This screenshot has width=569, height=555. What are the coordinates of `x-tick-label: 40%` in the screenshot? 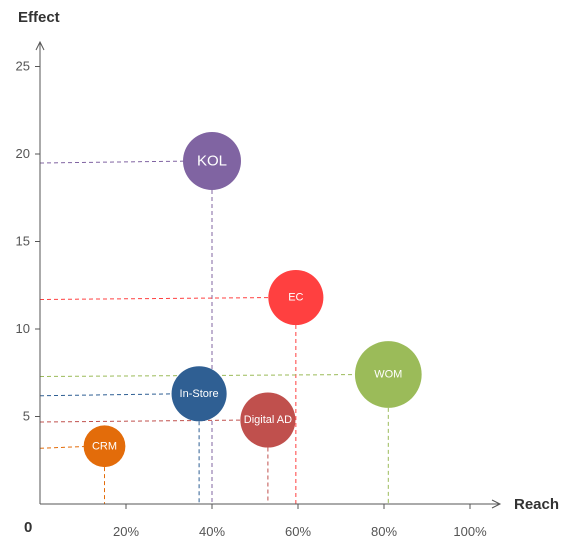 It's located at (212, 531).